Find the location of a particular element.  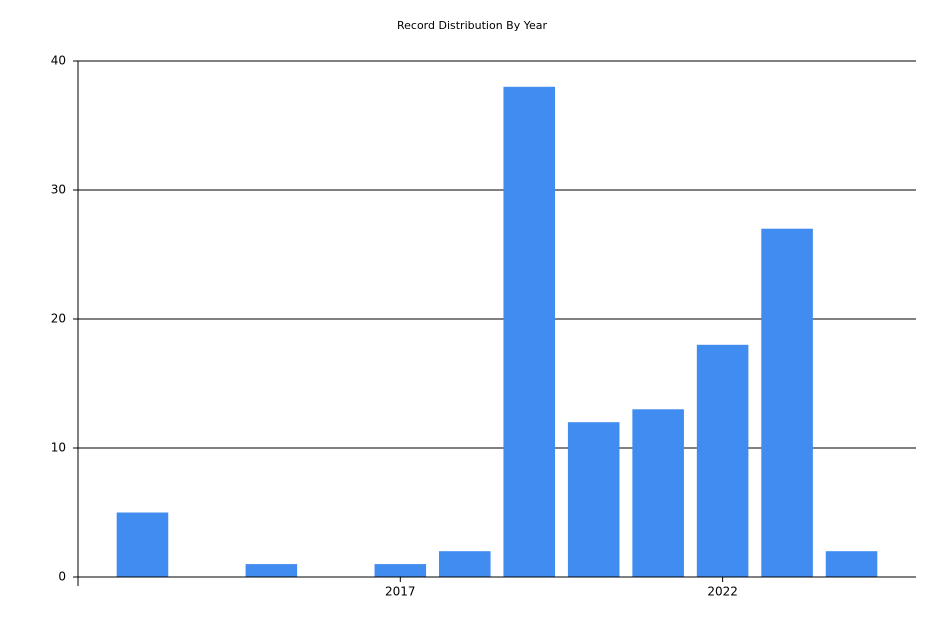

x-tick-label: 2017 is located at coordinates (400, 592).